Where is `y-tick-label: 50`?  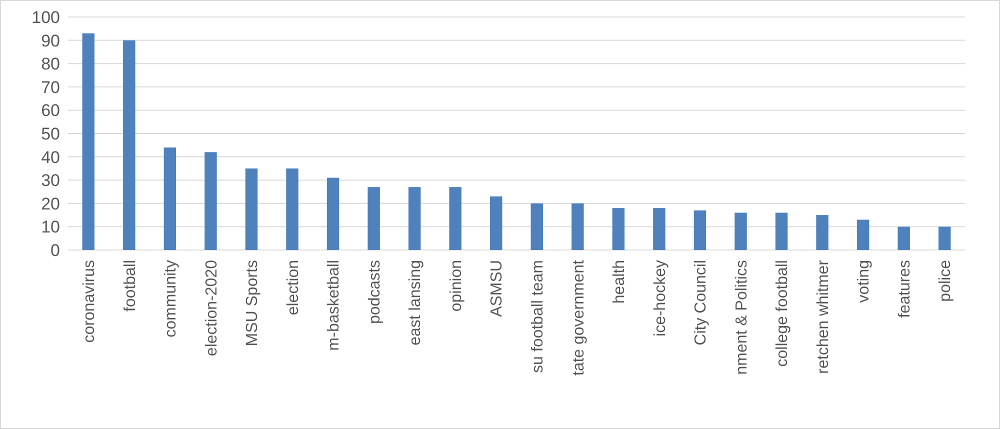
y-tick-label: 50 is located at coordinates (50, 134).